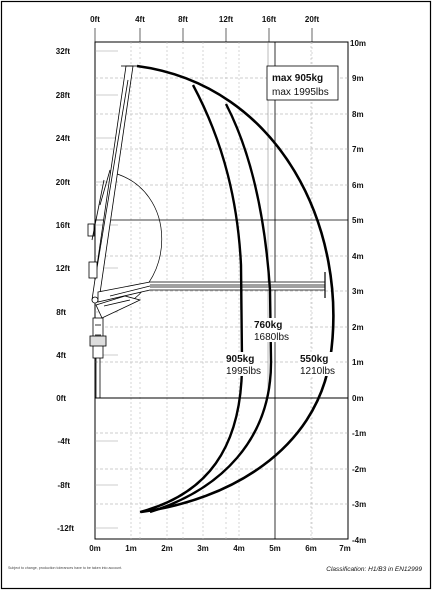 The width and height of the screenshot is (432, 595). Describe the element at coordinates (283, 291) in the screenshot. I see `zone-markers` at that location.